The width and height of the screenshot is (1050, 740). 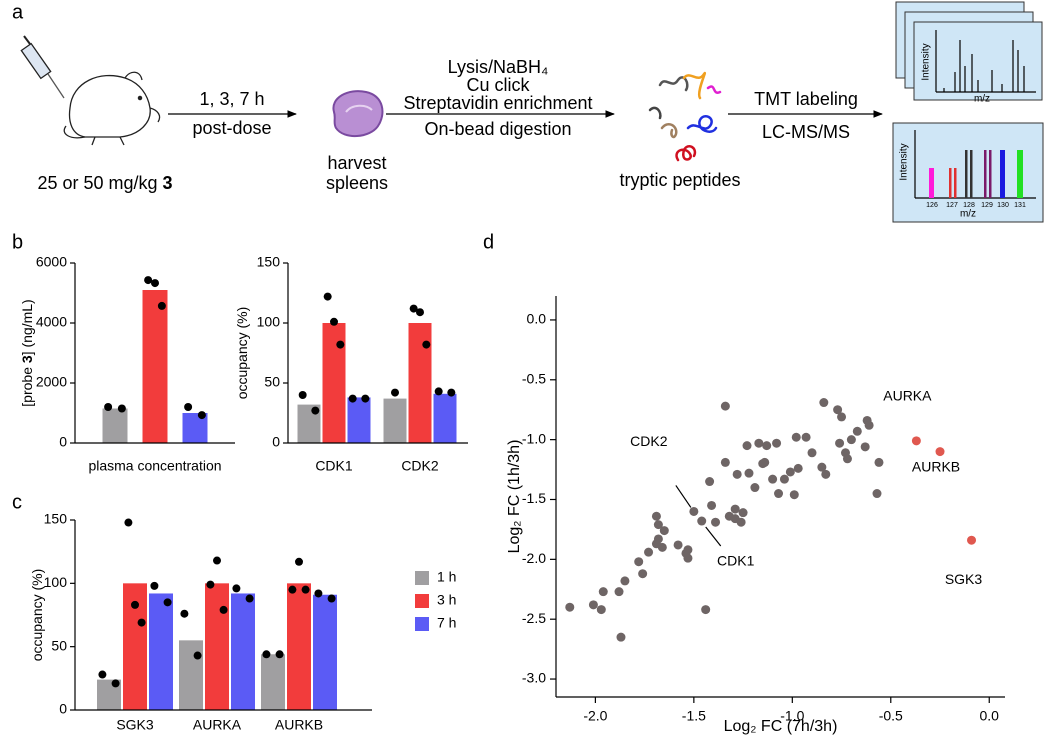 What do you see at coordinates (968, 172) in the screenshot?
I see `ms2-spectrum: 126 127 128 129 130 131 Intensity m/z` at bounding box center [968, 172].